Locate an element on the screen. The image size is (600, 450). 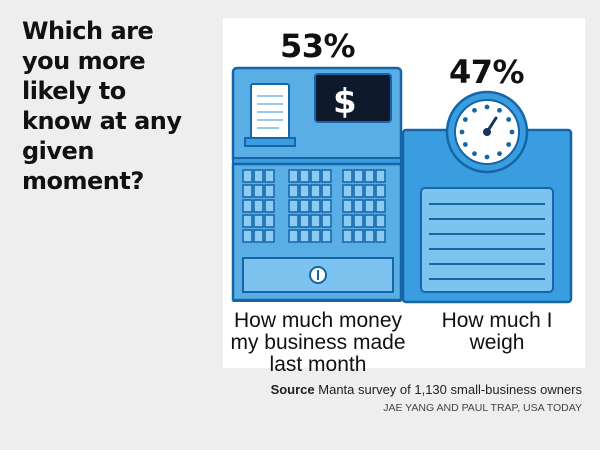
source-label: Source is located at coordinates (292, 389).